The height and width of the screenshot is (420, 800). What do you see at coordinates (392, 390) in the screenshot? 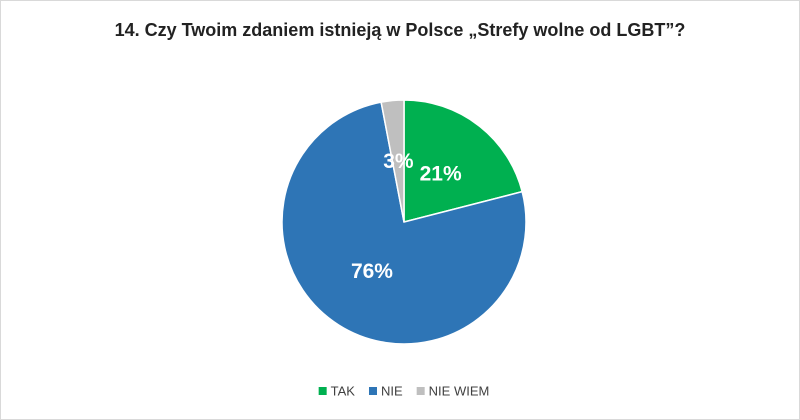
I see `legend-label: NIE` at bounding box center [392, 390].